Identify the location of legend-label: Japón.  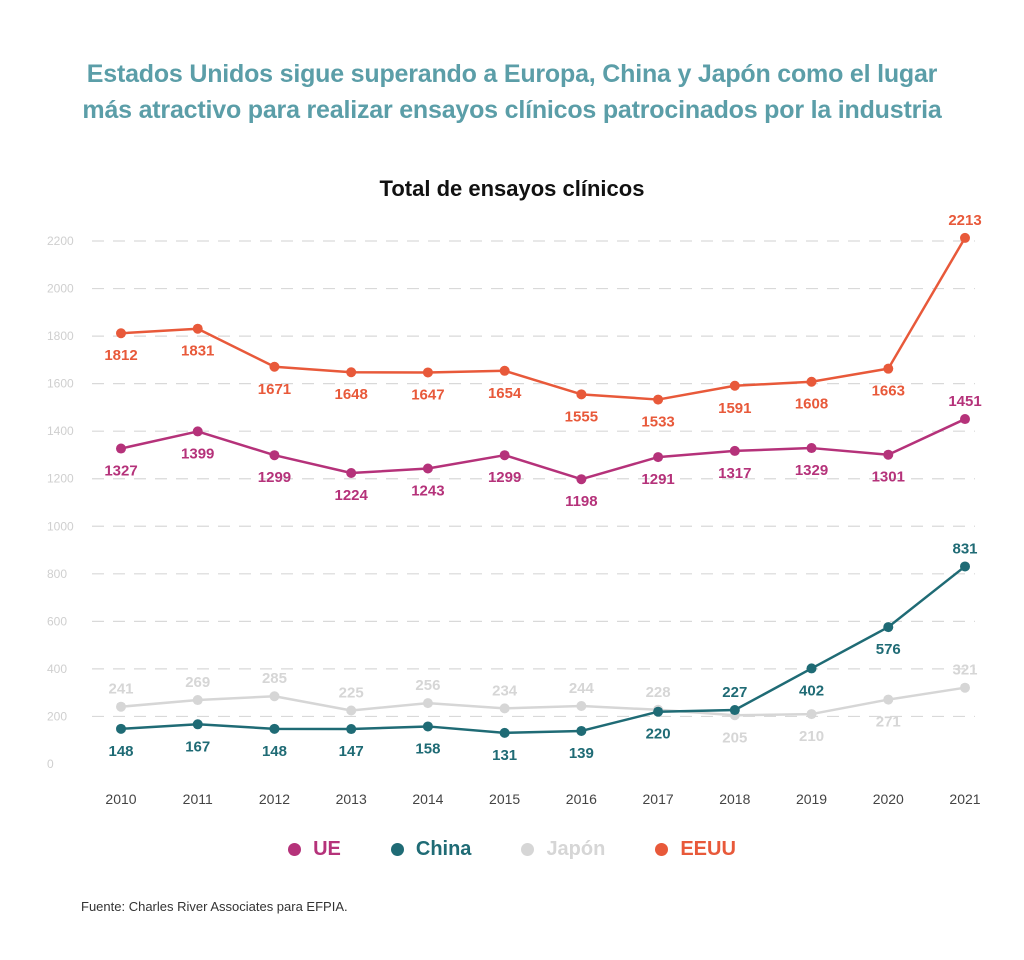
(576, 849).